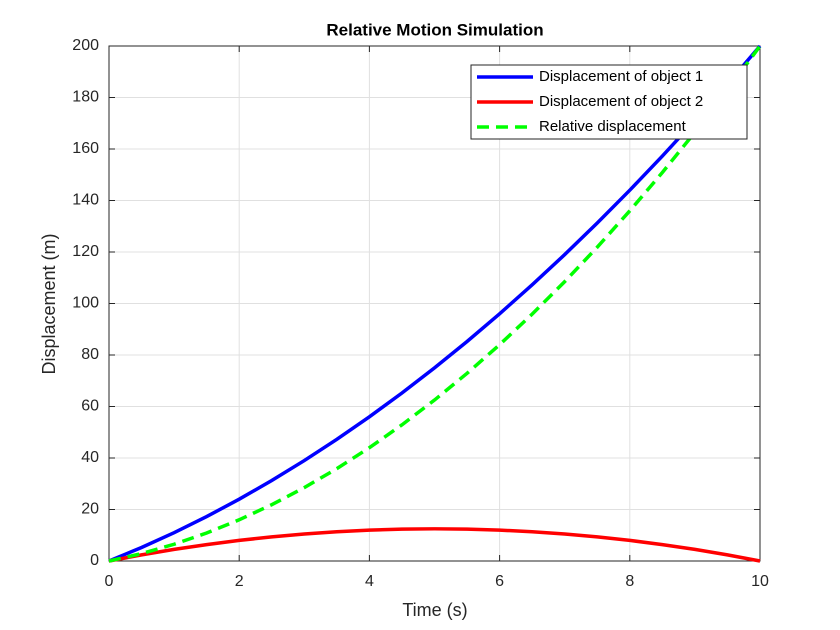 This screenshot has height=630, width=840. Describe the element at coordinates (434, 545) in the screenshot. I see `data-line` at that location.